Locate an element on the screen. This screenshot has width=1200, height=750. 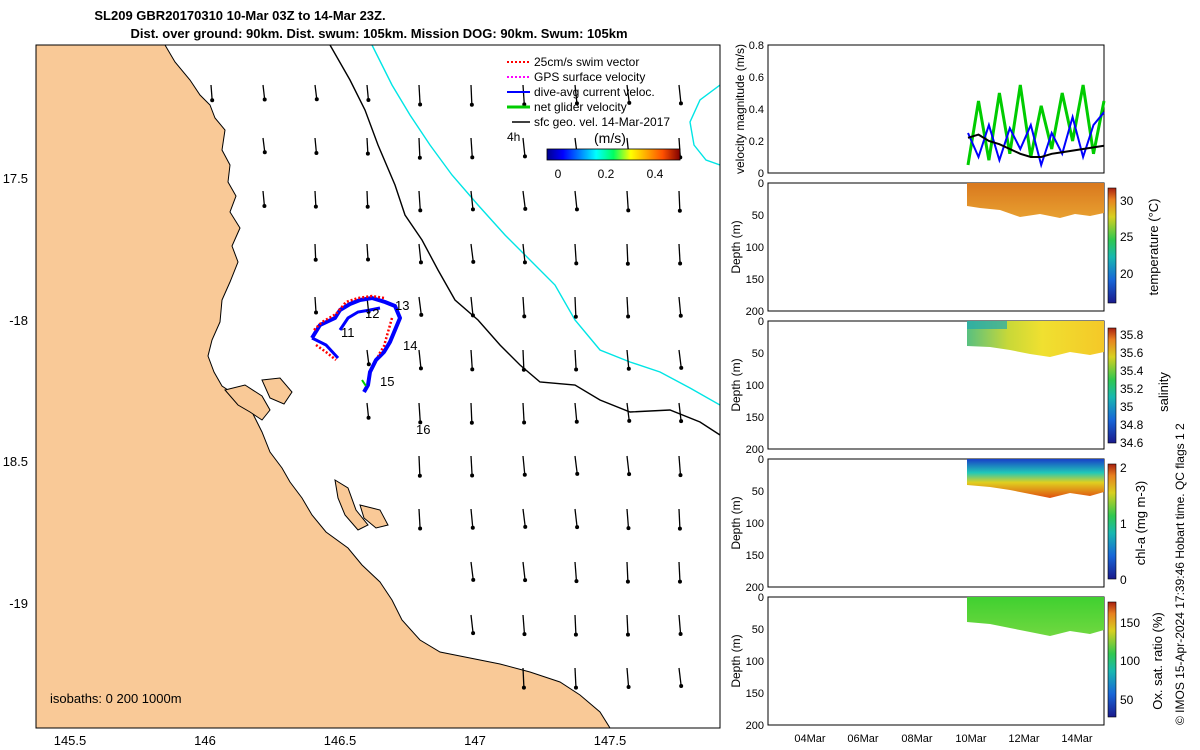
salinity-cbar-label: salinity is located at coordinates (1163, 392).